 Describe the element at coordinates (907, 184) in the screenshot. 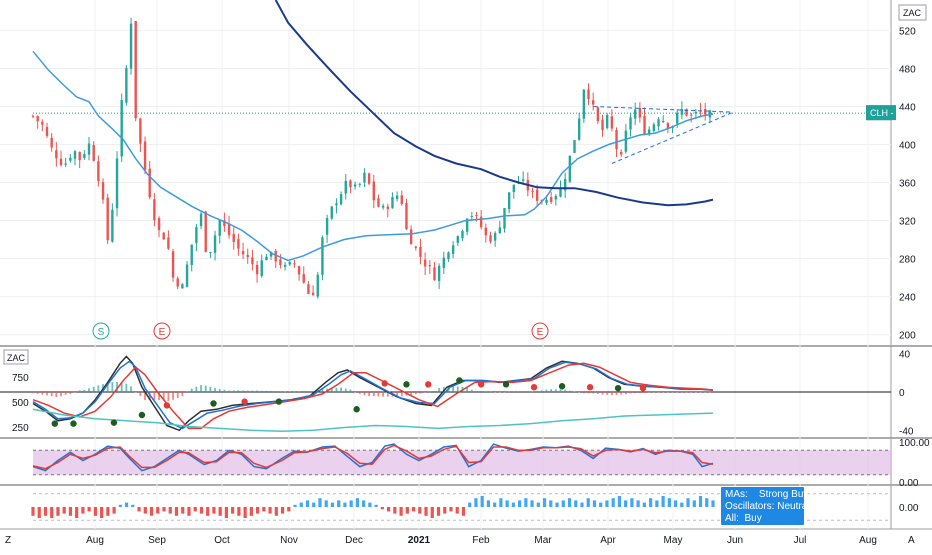

I see `price-tick-label: 360` at that location.